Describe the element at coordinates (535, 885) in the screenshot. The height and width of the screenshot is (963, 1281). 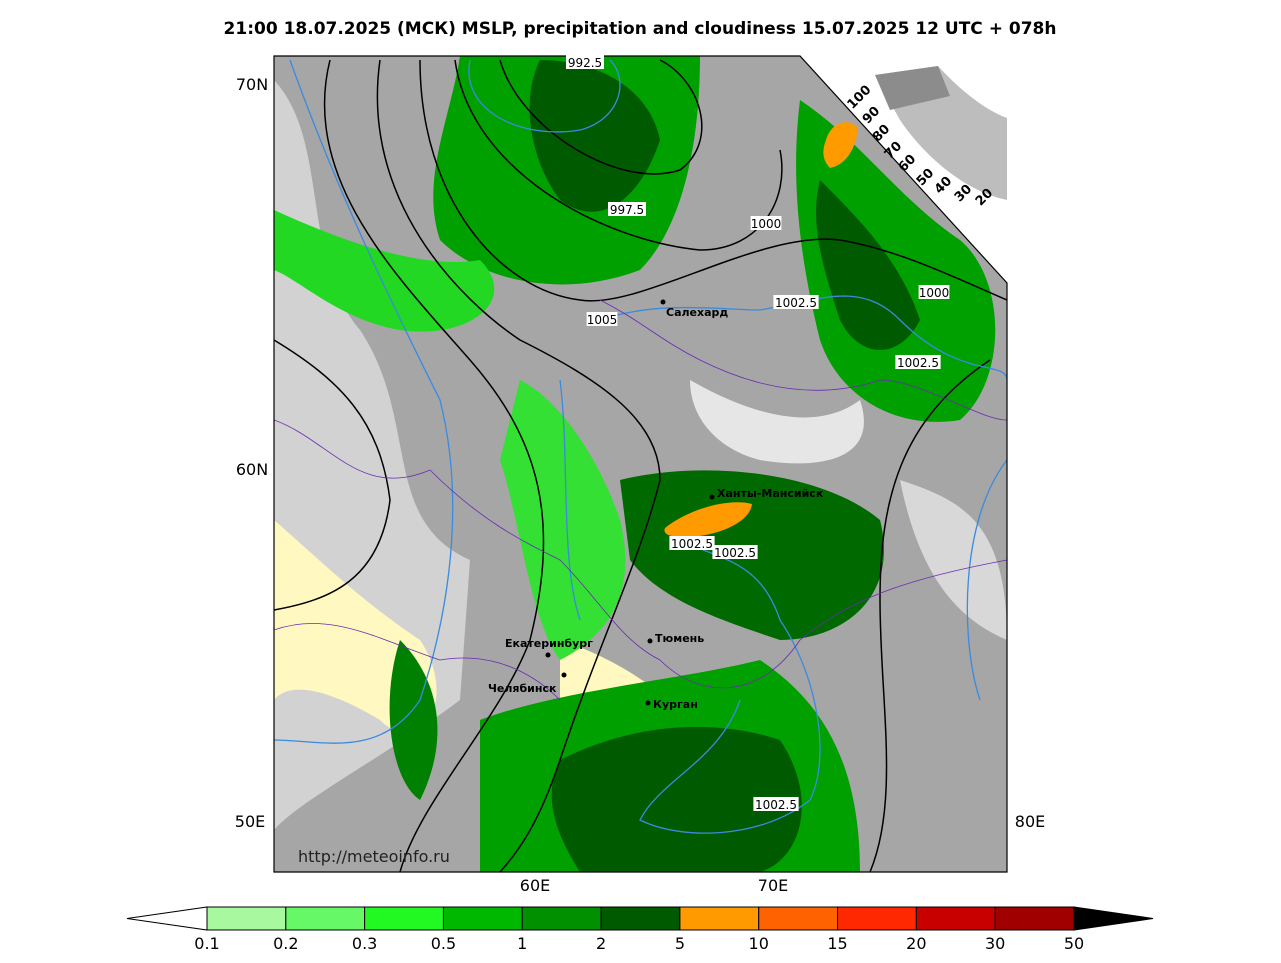
I see `lon-label: 60E` at that location.